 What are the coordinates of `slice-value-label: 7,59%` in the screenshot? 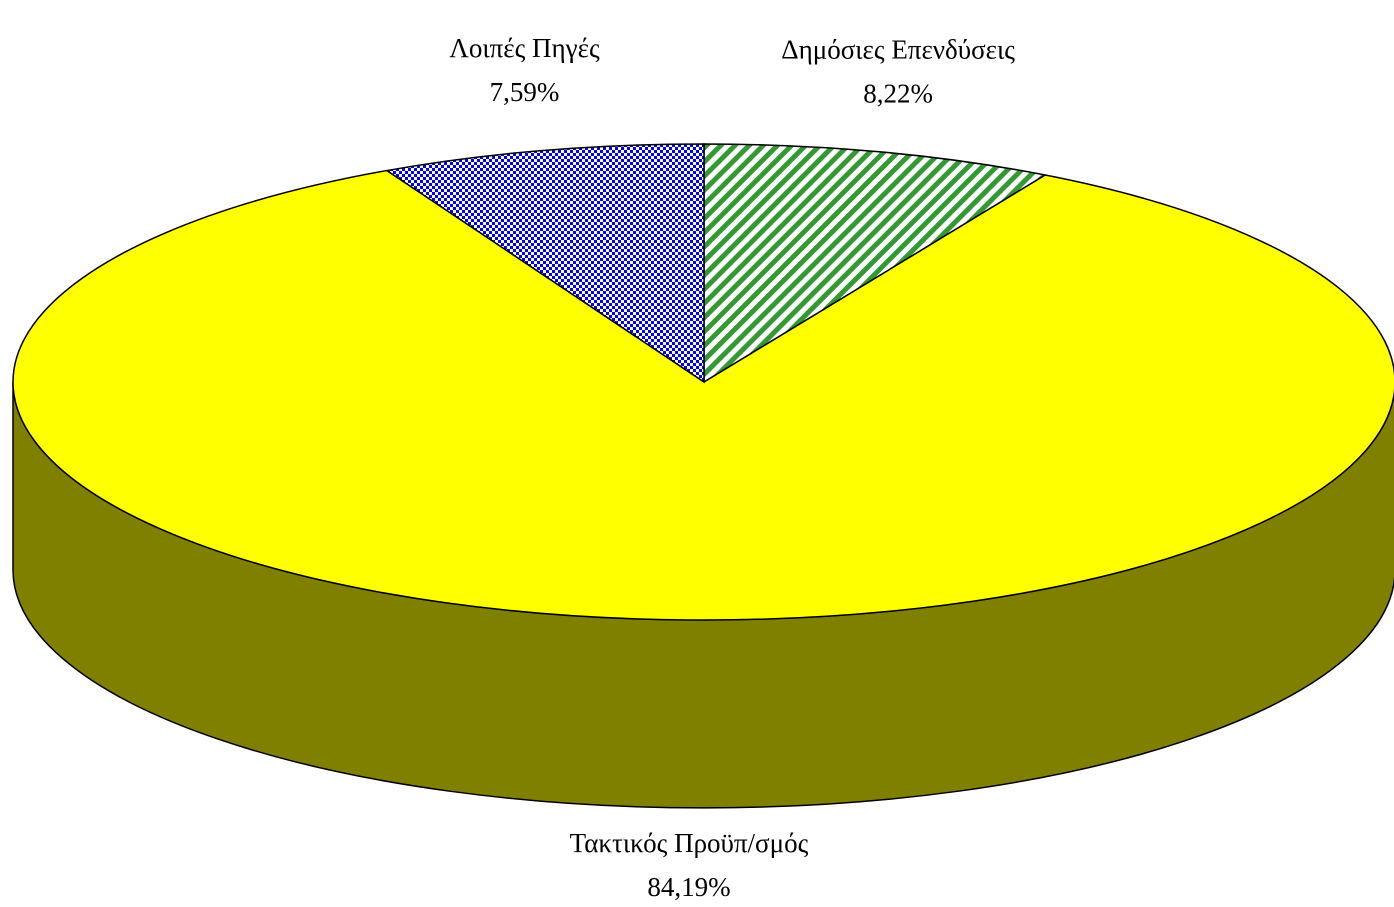 It's located at (525, 92).